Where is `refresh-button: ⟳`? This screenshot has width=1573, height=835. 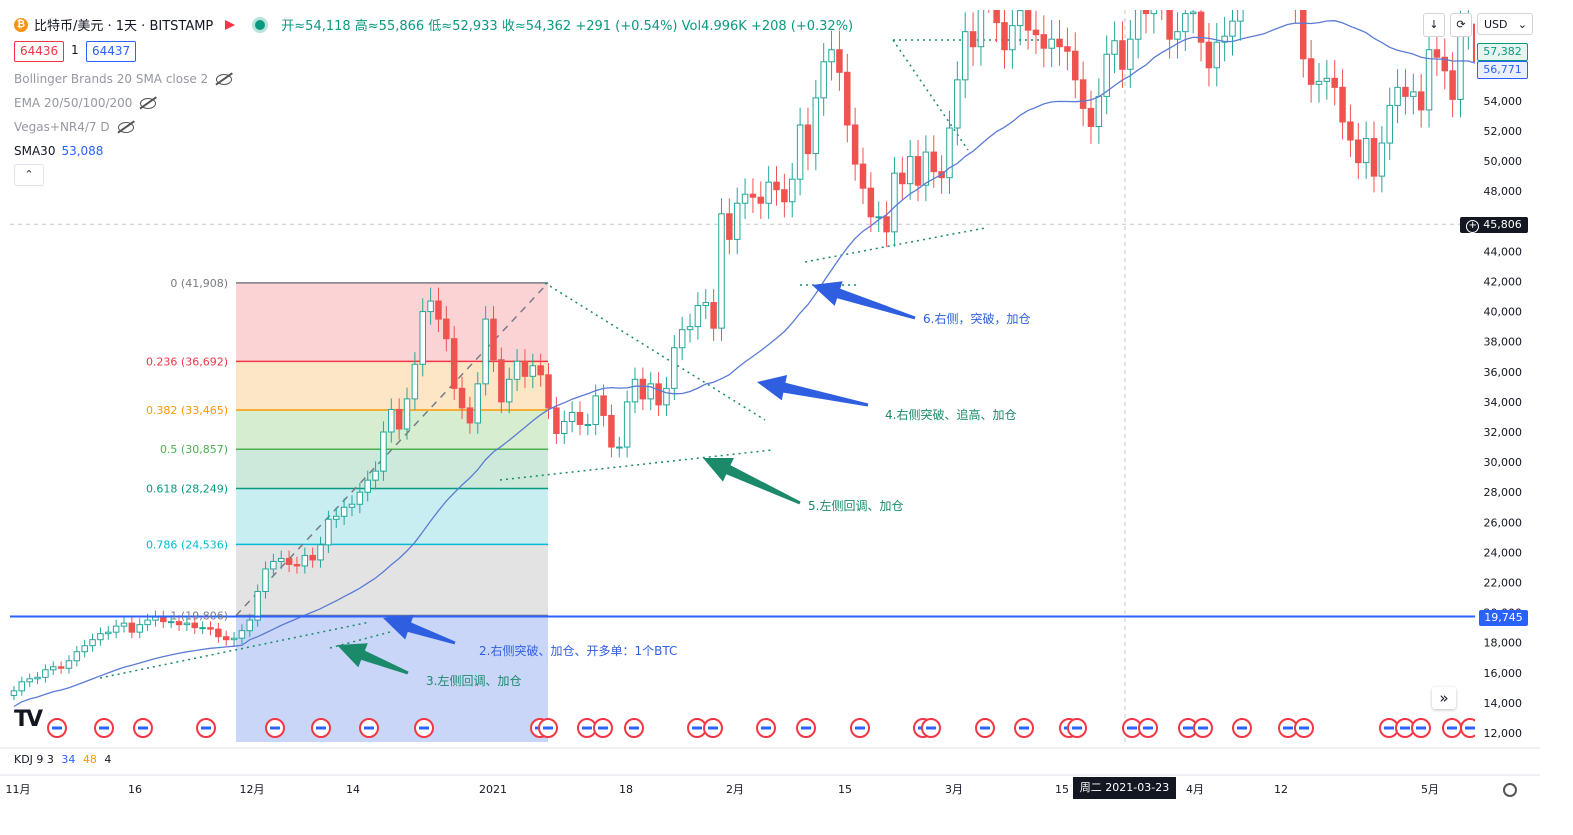
refresh-button: ⟳ is located at coordinates (1461, 25).